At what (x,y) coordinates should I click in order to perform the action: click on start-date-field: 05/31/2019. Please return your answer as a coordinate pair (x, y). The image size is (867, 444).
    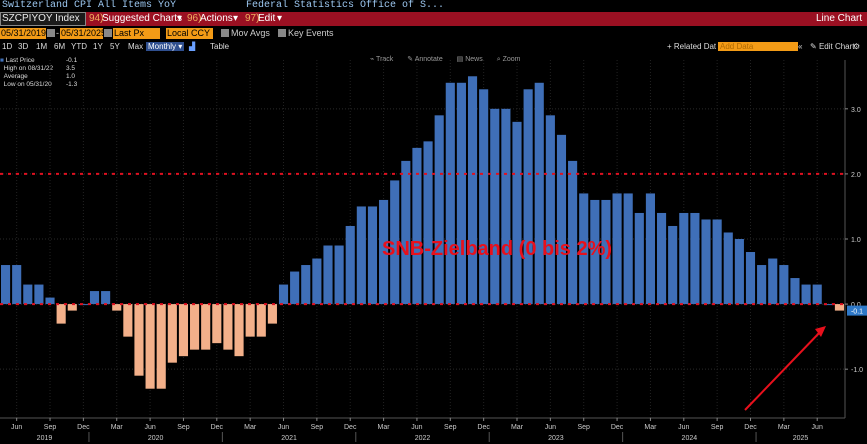
    Looking at the image, I should click on (23, 33).